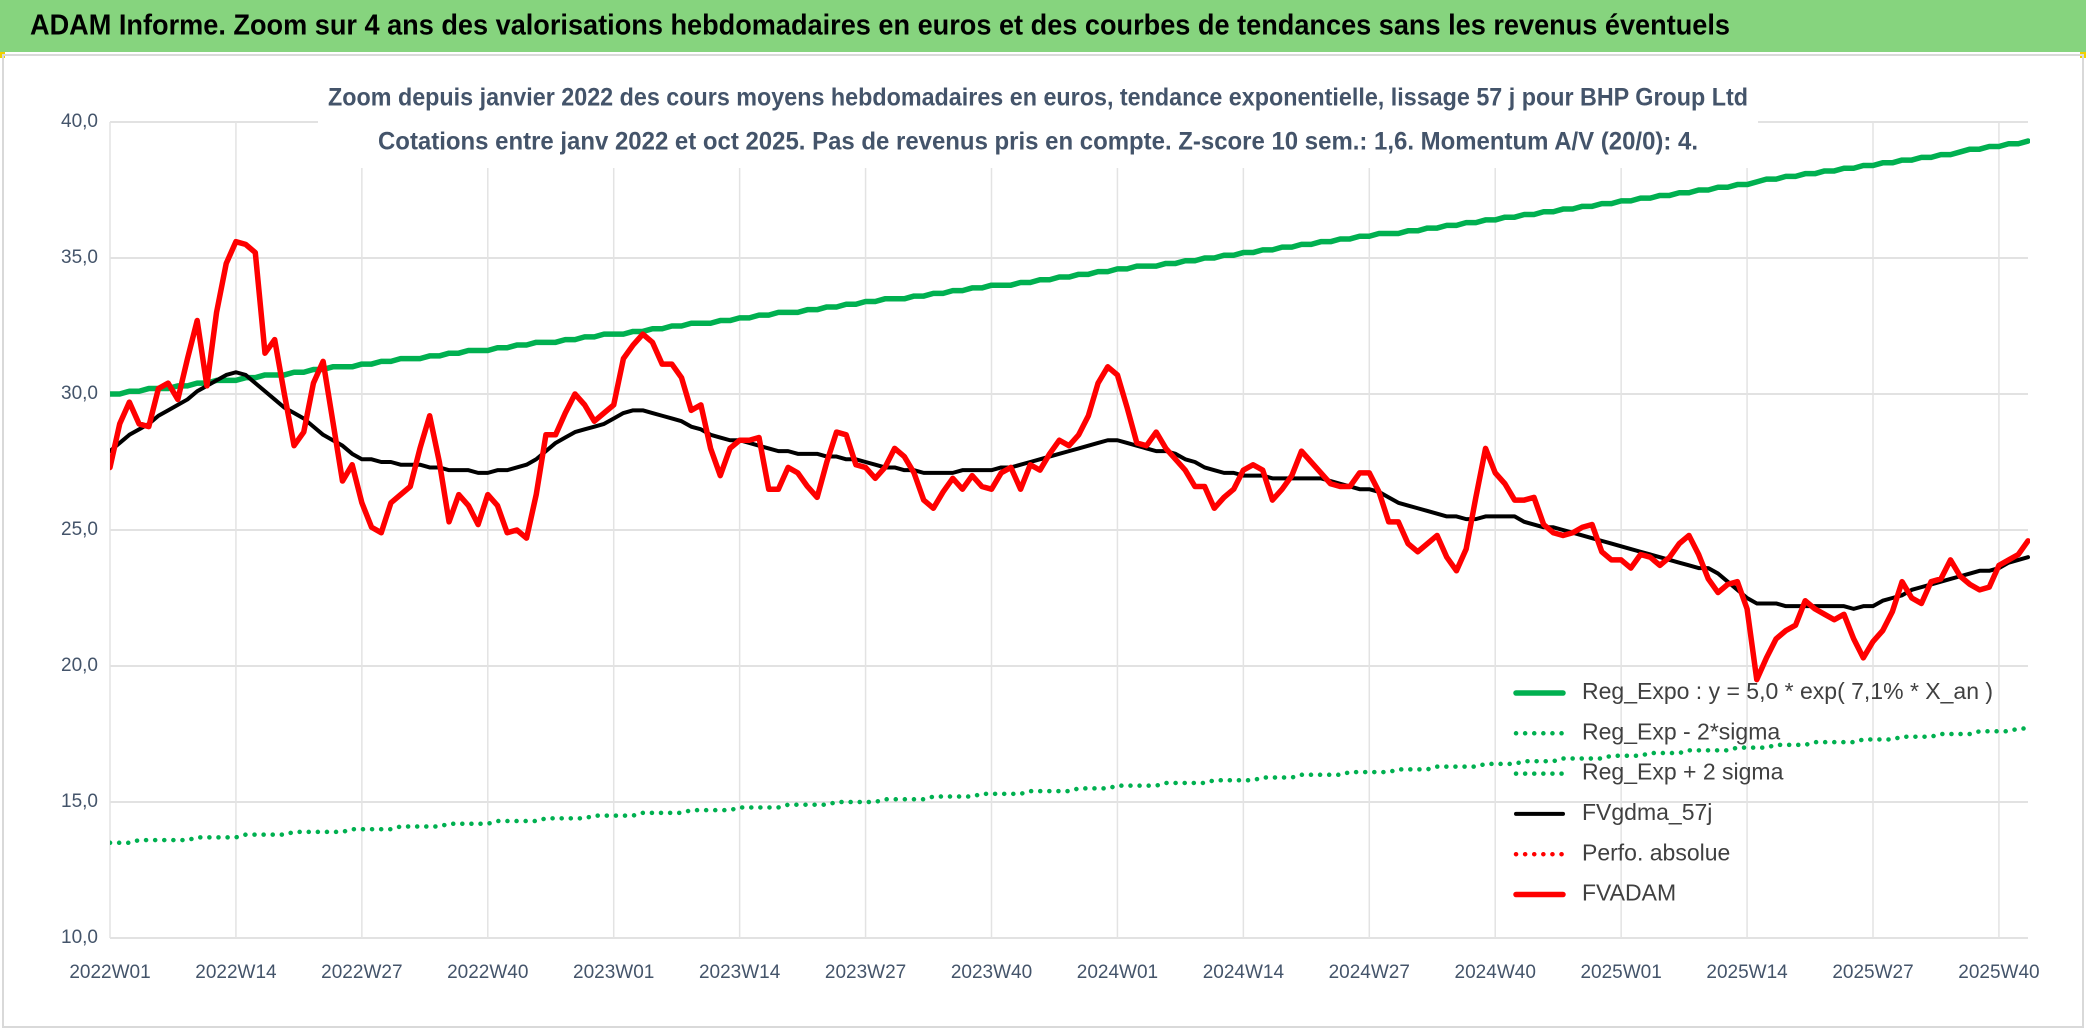 The height and width of the screenshot is (1031, 2086). I want to click on y-tick-label: 30,0, so click(79, 393).